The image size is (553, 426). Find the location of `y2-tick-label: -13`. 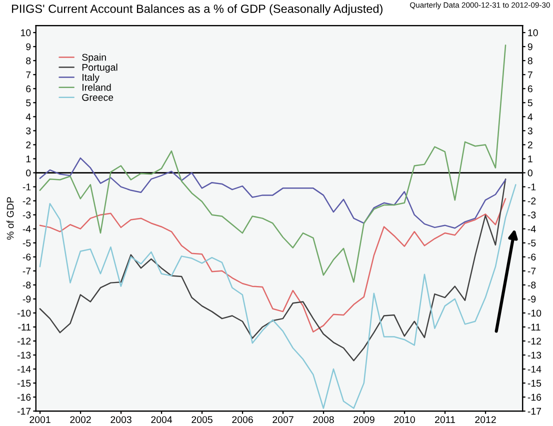

y2-tick-label: -13 is located at coordinates (535, 355).